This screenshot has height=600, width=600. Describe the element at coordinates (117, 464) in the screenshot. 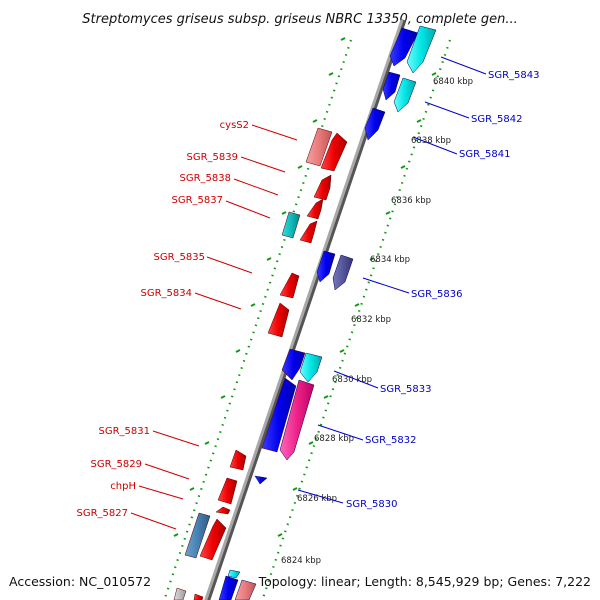

I see `gene-label: SGR_5829` at that location.